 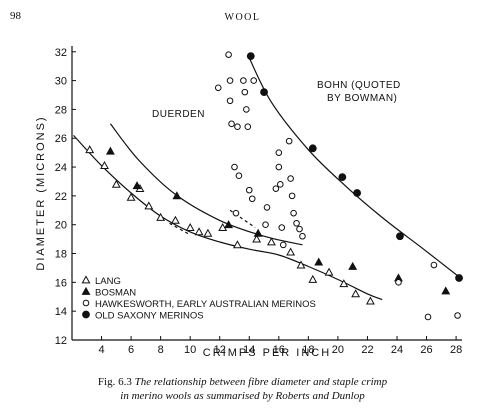 I want to click on y-tick-label: 20, so click(x=61, y=226).